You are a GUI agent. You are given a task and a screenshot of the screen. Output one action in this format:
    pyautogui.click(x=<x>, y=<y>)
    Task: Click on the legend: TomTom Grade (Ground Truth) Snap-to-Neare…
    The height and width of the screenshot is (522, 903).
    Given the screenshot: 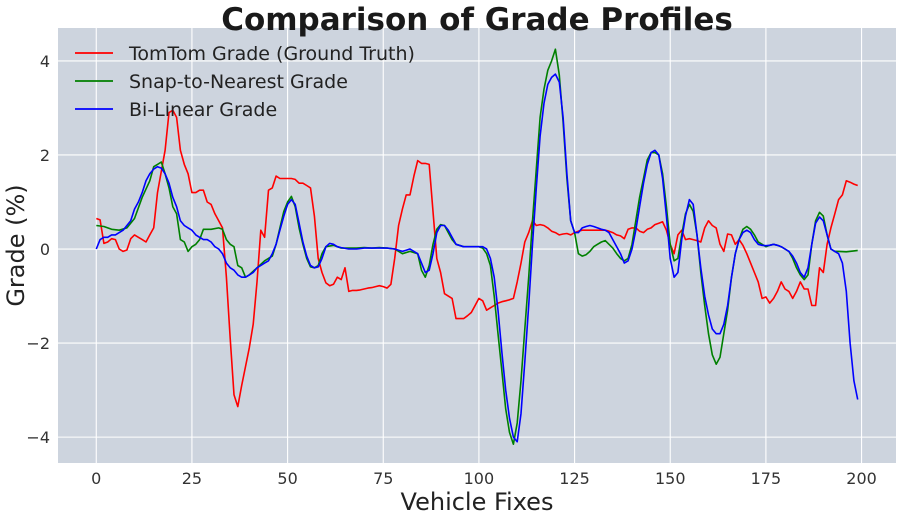 What is the action you would take?
    pyautogui.click(x=245, y=82)
    